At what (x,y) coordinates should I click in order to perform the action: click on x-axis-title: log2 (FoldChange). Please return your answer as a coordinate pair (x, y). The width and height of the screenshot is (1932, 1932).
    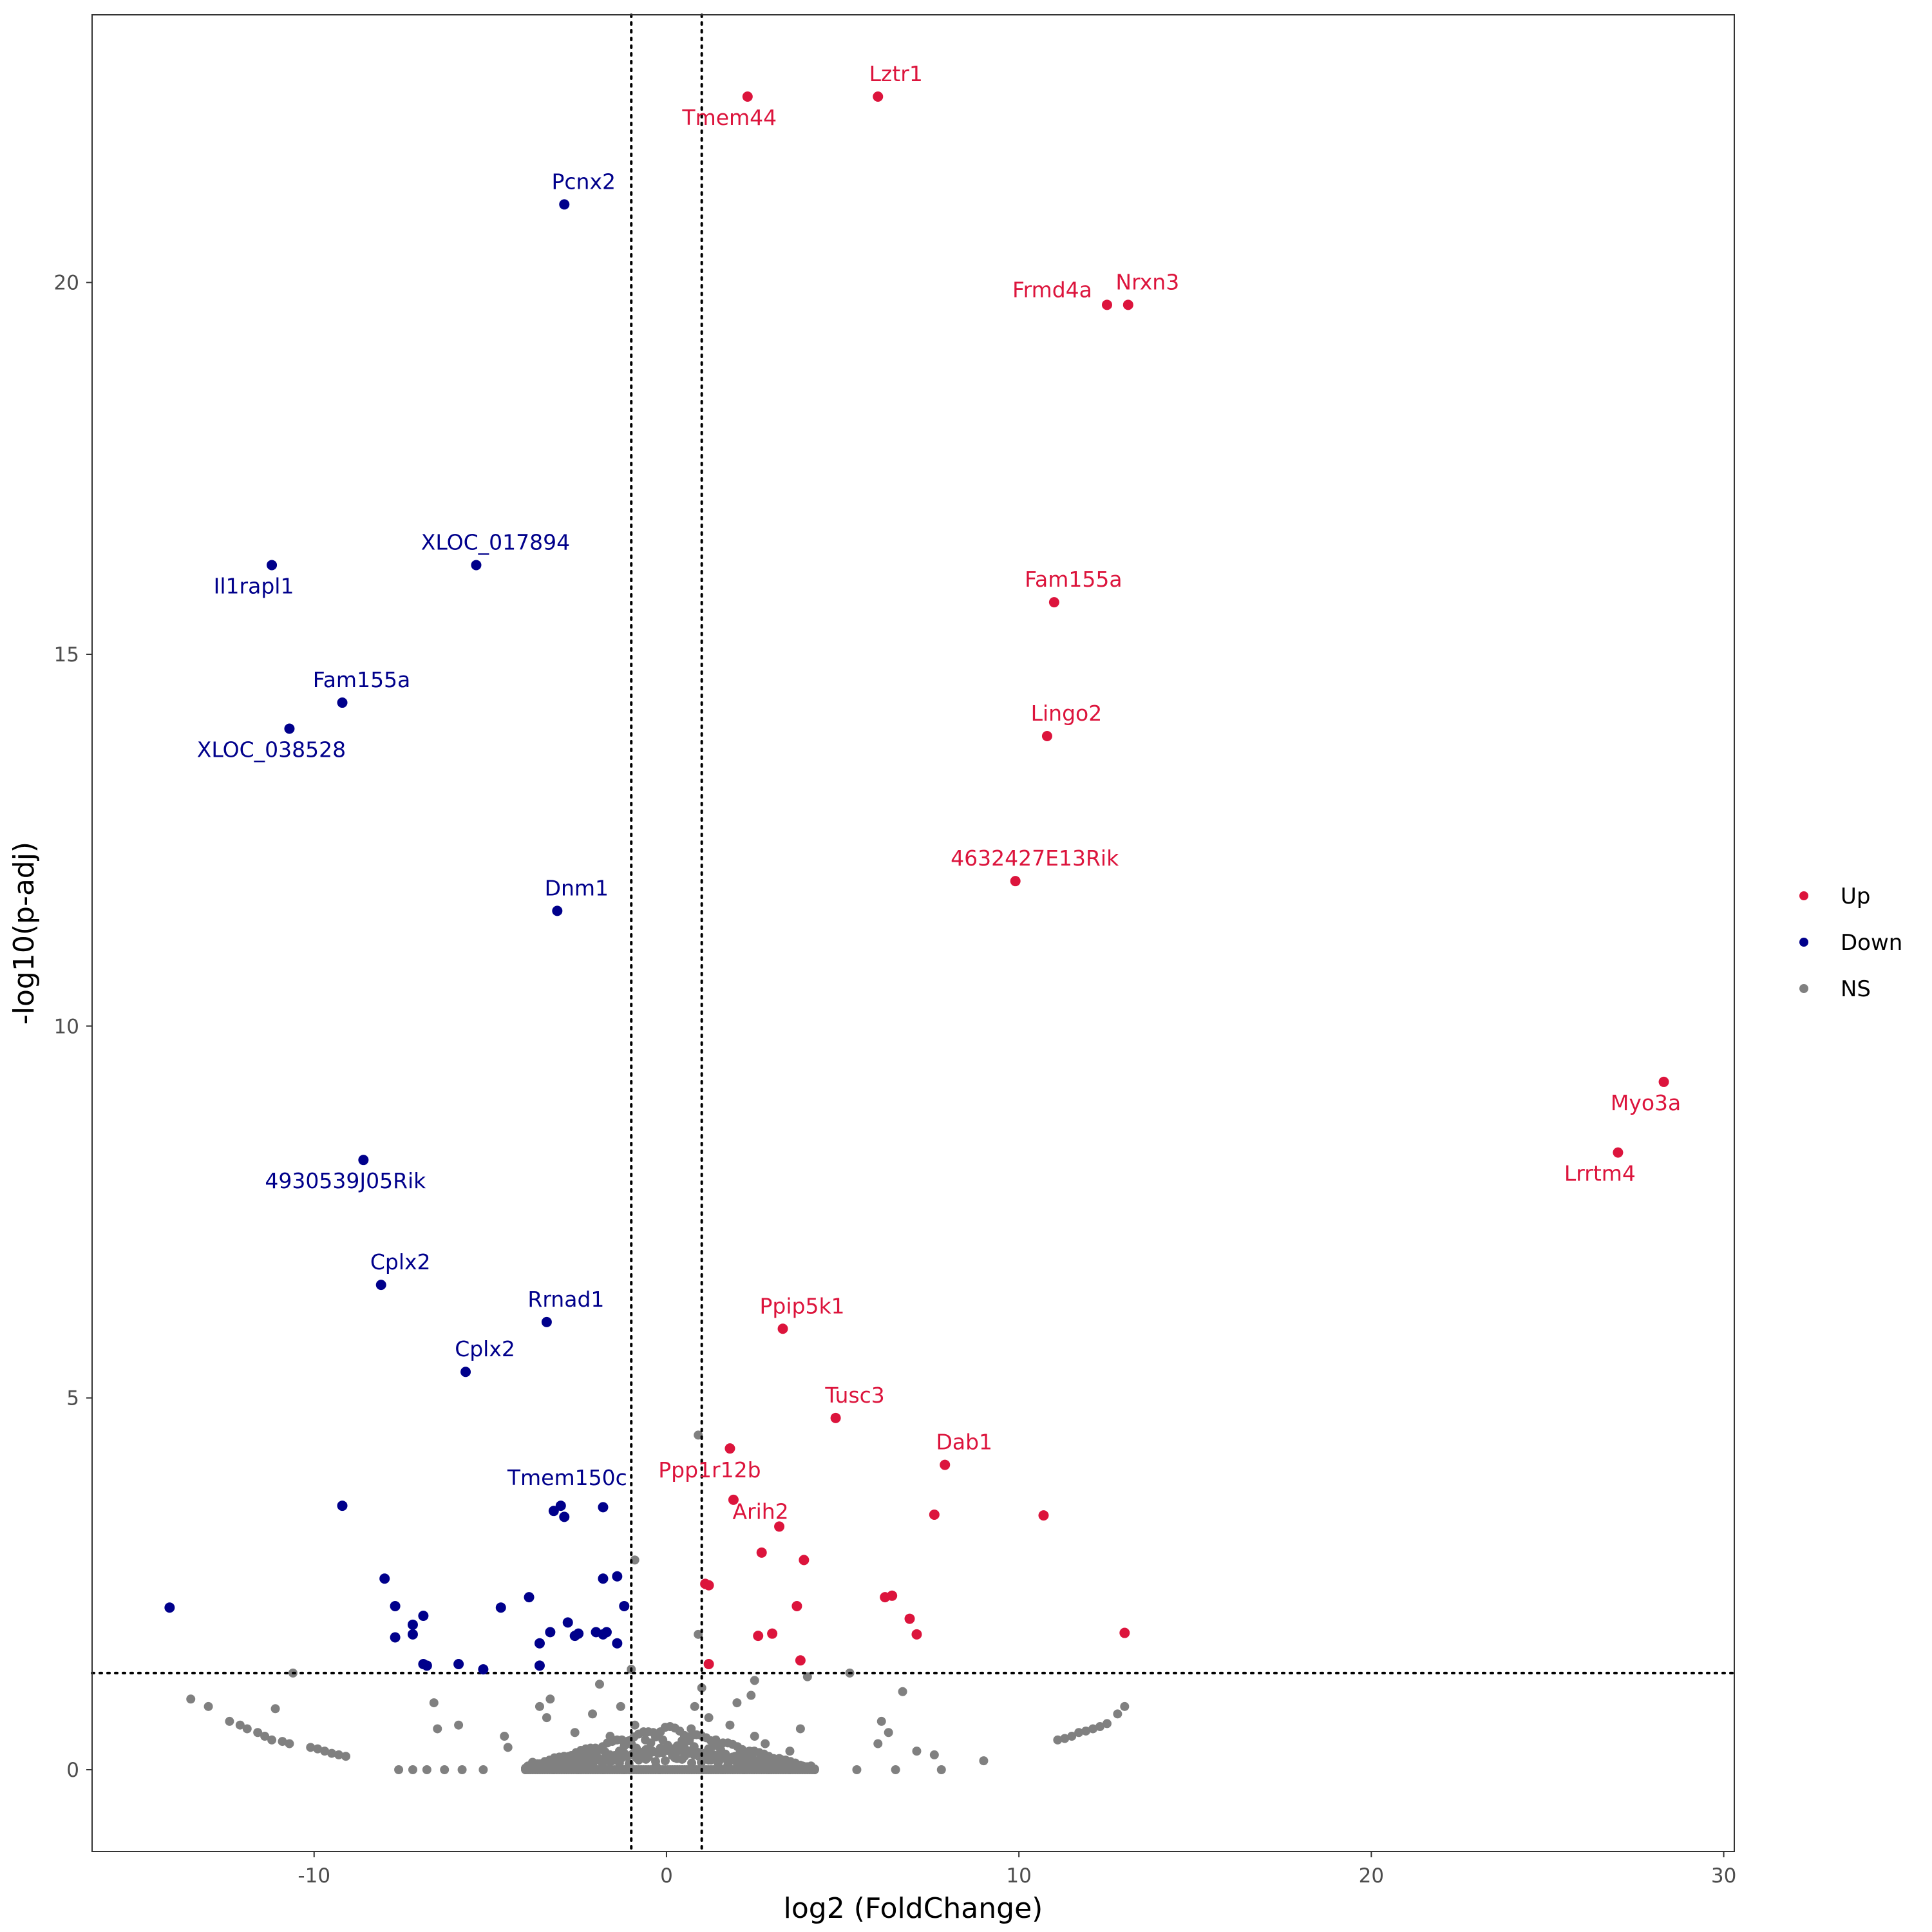
    Looking at the image, I should click on (913, 1909).